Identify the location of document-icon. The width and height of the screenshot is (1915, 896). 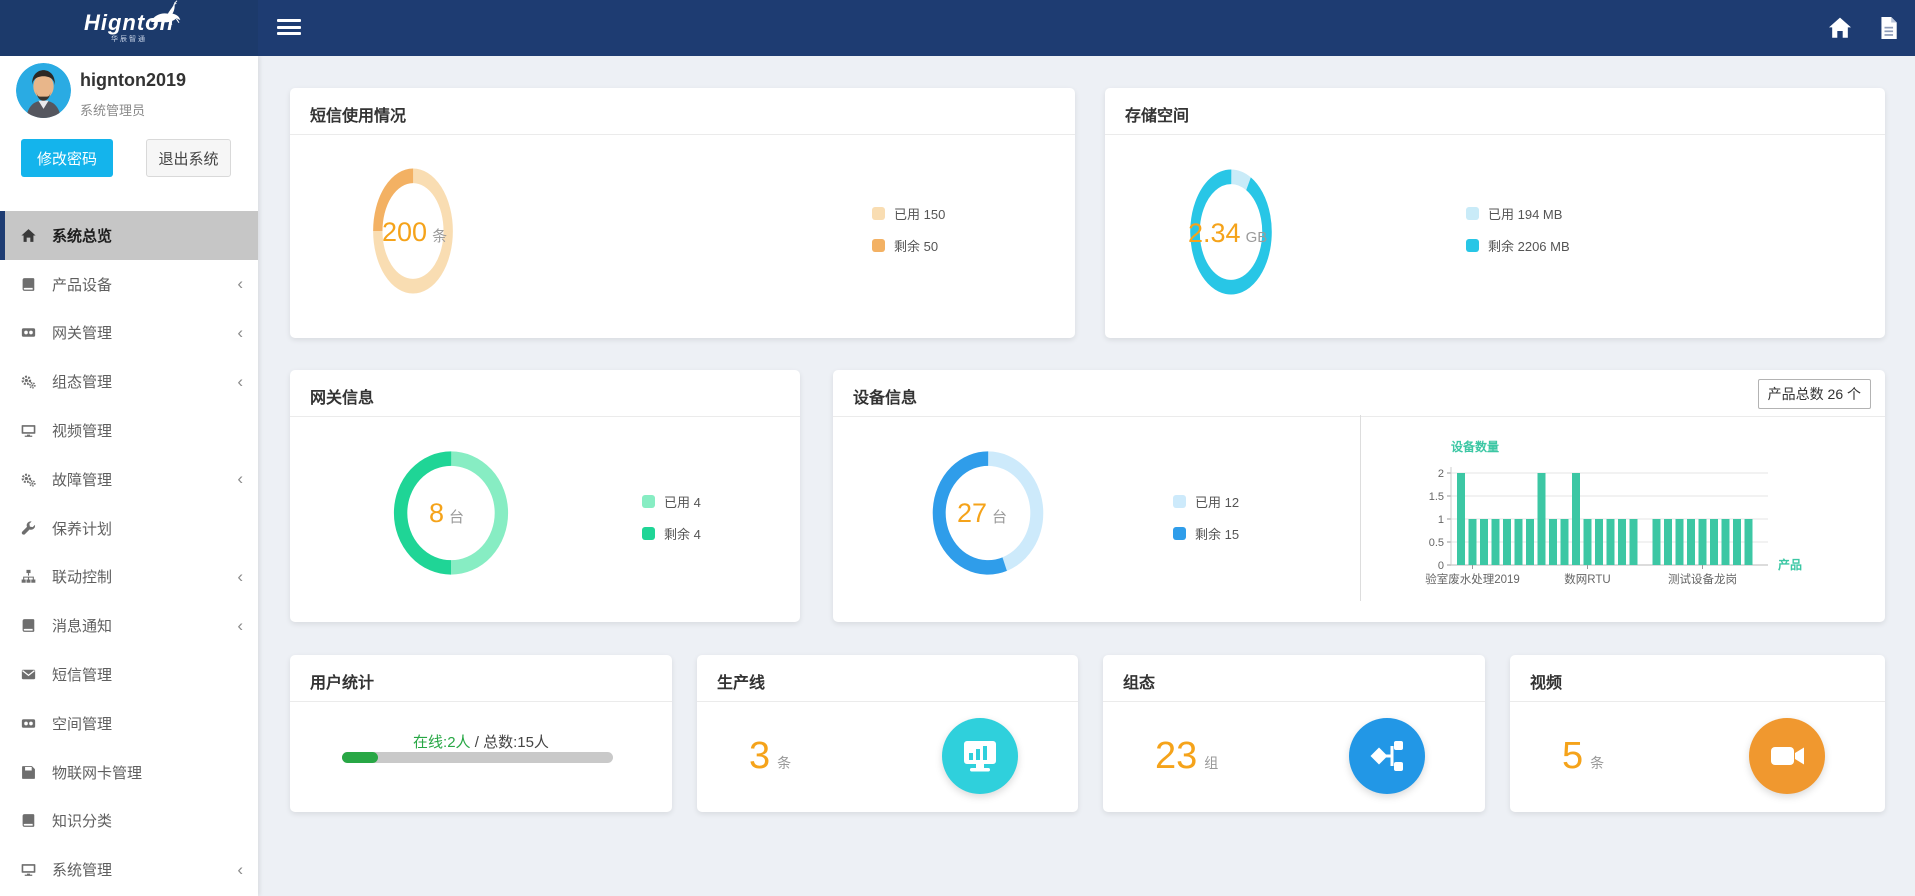
(1890, 28).